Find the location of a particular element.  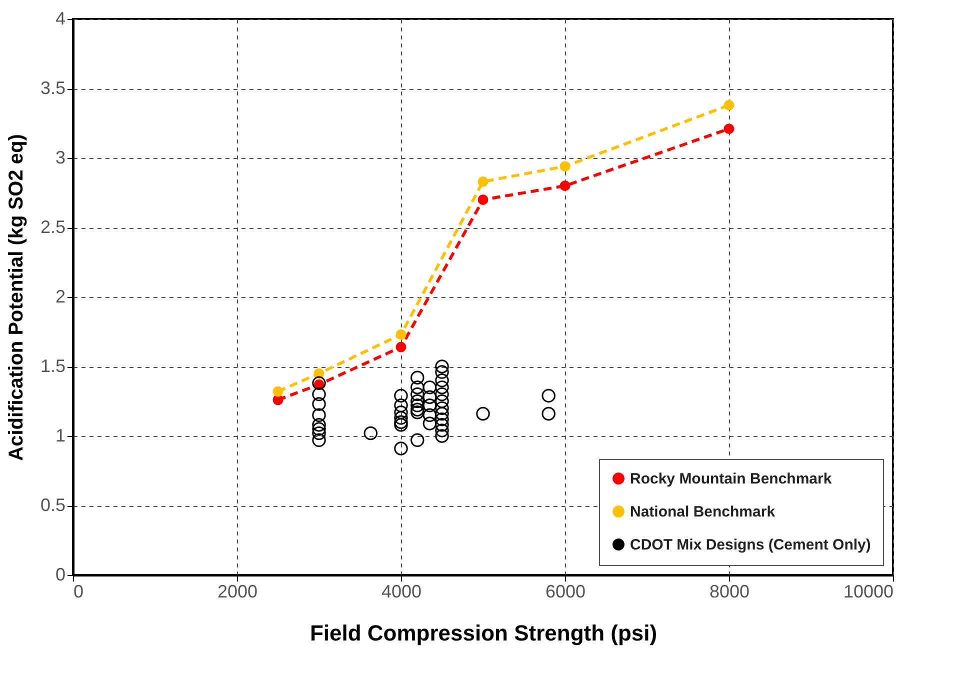

x-tick-label: 6000 is located at coordinates (565, 592).